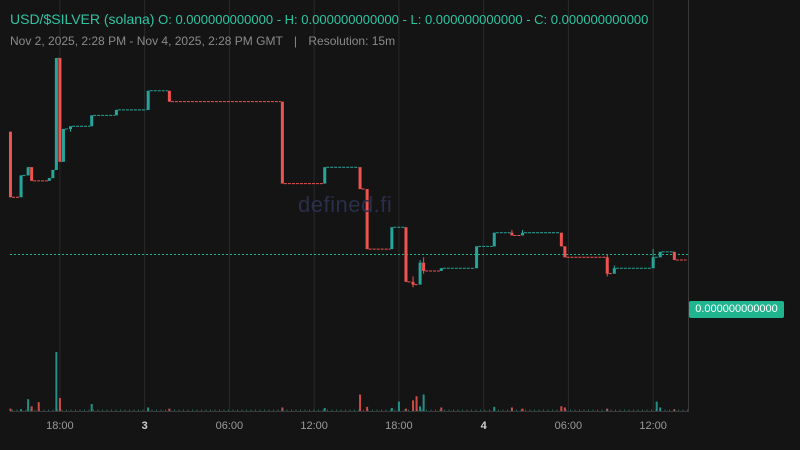 The height and width of the screenshot is (450, 800). Describe the element at coordinates (82, 19) in the screenshot. I see `pair-name: USD/$SILVER (solana)` at that location.